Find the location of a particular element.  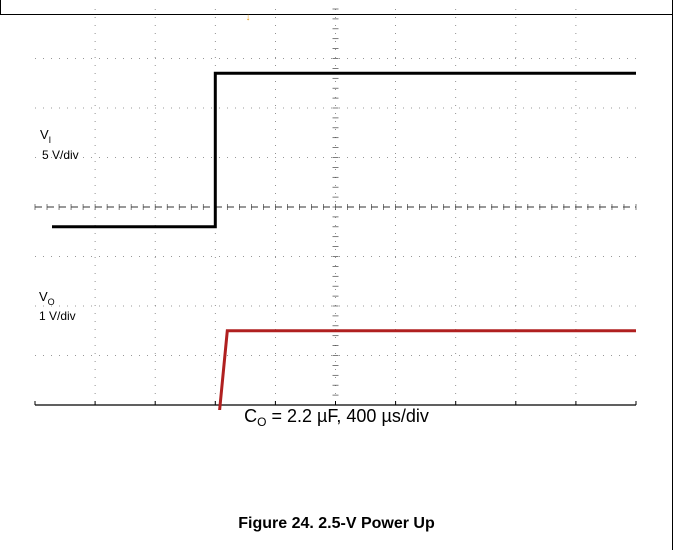

vi-channel-label: VI is located at coordinates (46, 136).